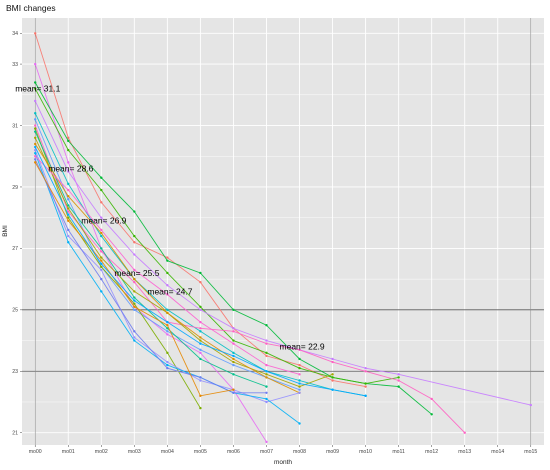  What do you see at coordinates (31, 8) in the screenshot?
I see `chart-title: BMI changes` at bounding box center [31, 8].